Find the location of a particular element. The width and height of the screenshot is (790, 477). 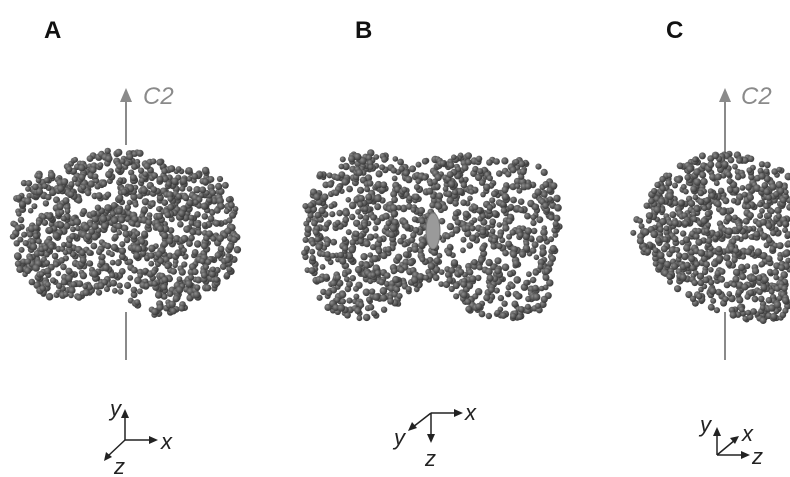

panel-b-y-label: y is located at coordinates (399, 437).